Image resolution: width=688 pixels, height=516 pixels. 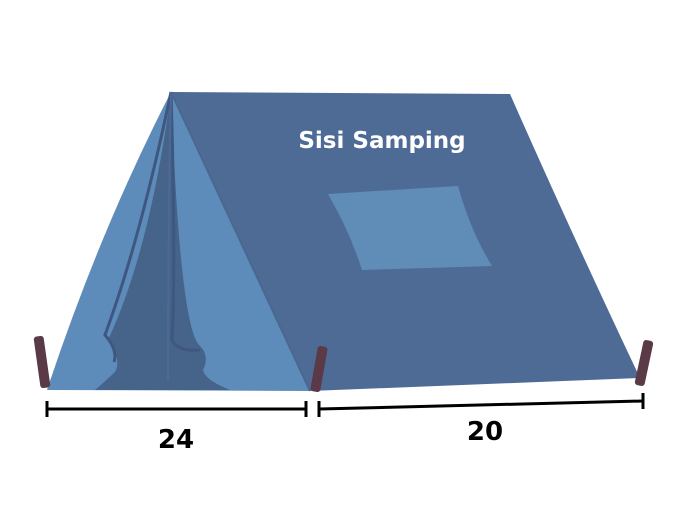 I want to click on tent-fold-right, so click(x=185, y=221).